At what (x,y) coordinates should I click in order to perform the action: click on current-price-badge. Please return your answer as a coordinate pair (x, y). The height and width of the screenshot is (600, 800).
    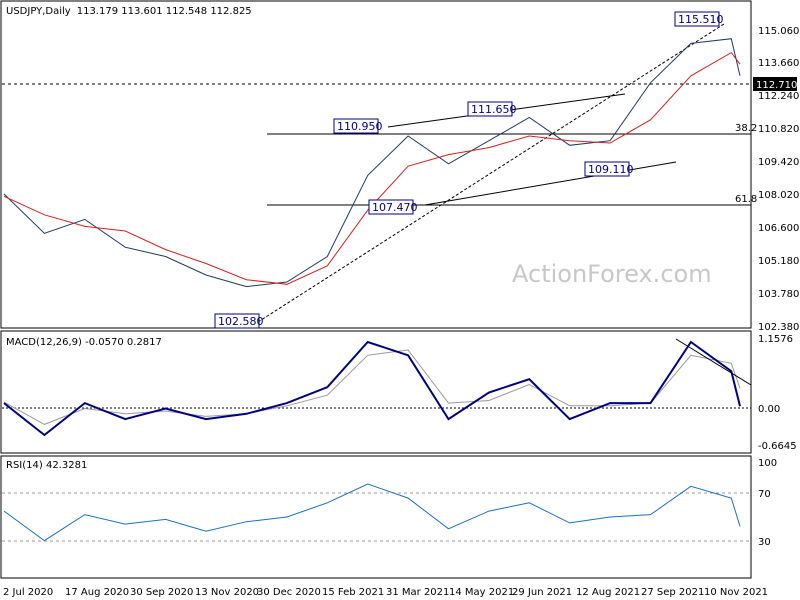
    Looking at the image, I should click on (775, 84).